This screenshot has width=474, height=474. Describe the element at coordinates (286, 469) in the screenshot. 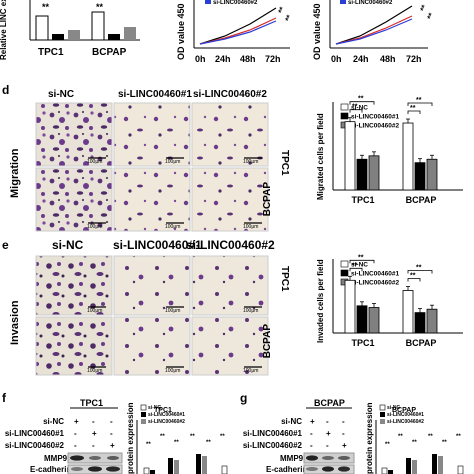

I see `protein-label: E-cadherin` at that location.